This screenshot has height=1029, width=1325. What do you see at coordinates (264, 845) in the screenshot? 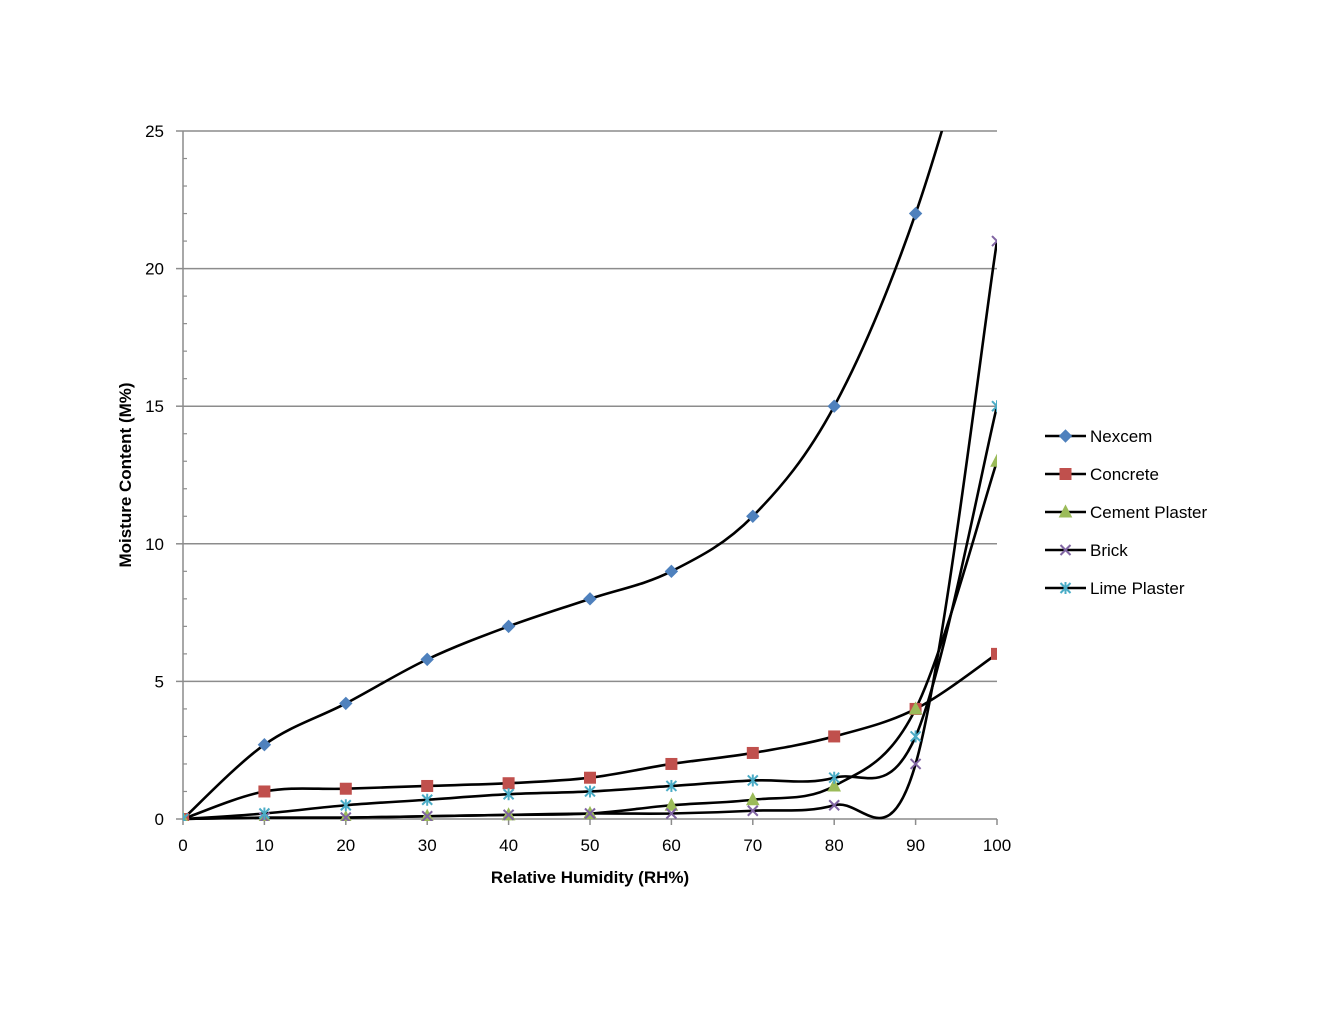
I see `x-tick-label: 10` at bounding box center [264, 845].